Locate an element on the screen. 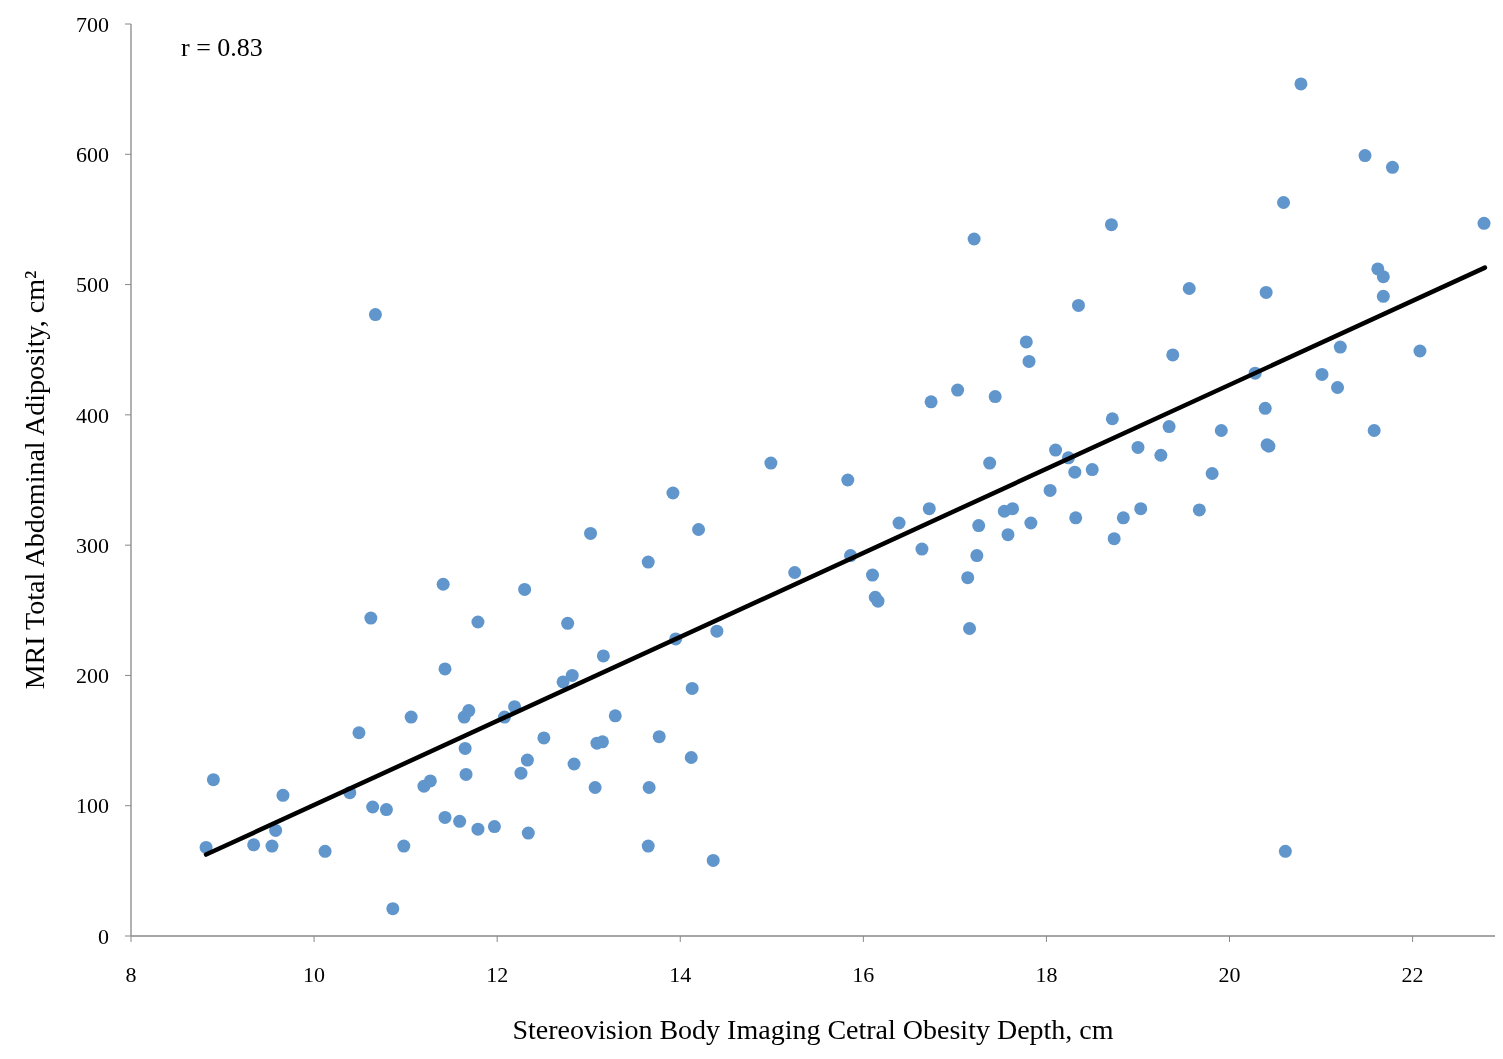  x-tick-label: 20 is located at coordinates (1229, 974).